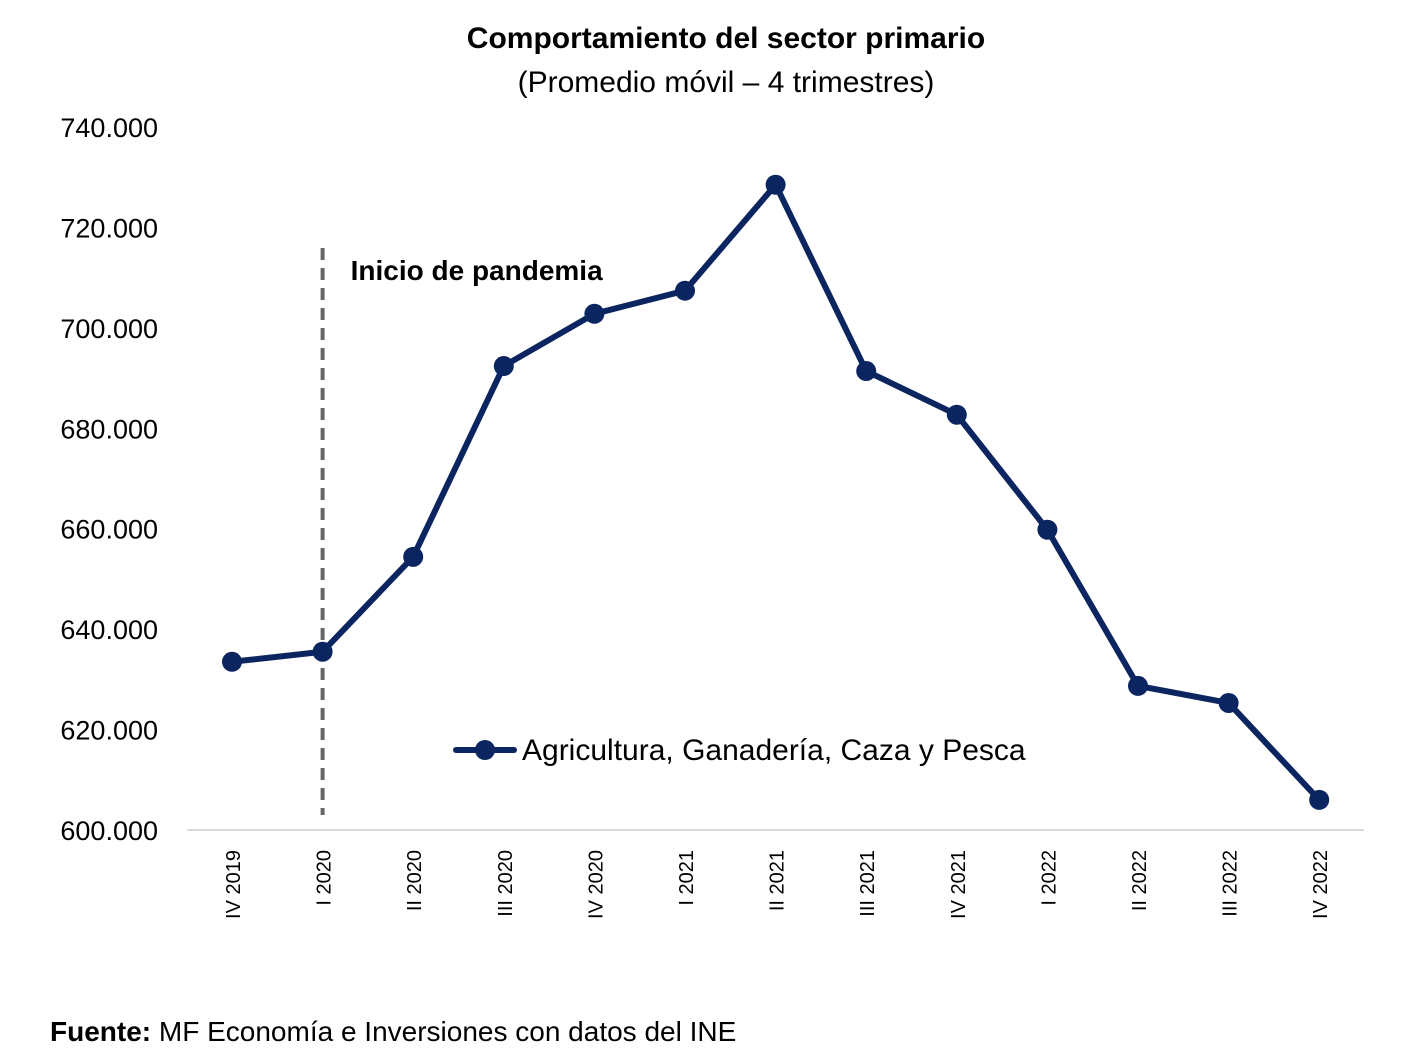 This screenshot has height=1060, width=1418. I want to click on x-tick-label: I 2022, so click(1049, 878).